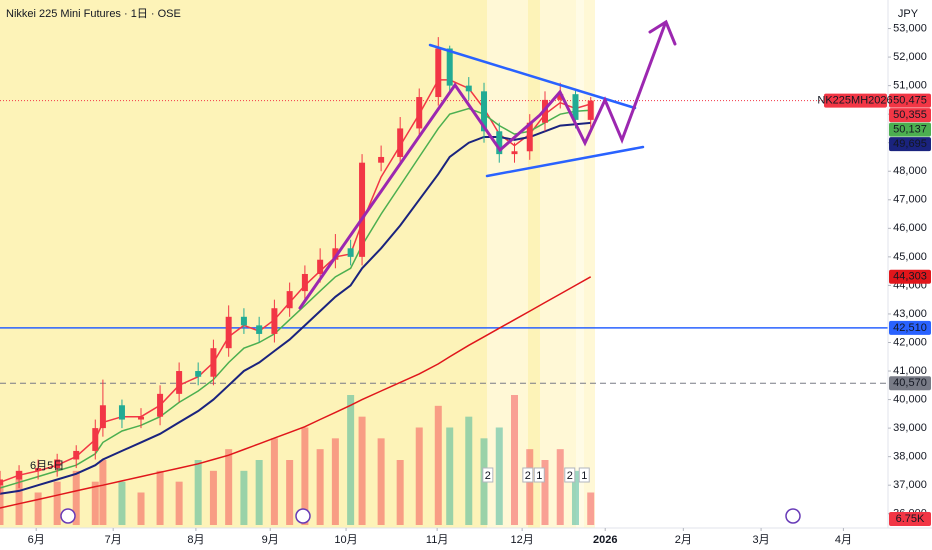 The width and height of the screenshot is (932, 550). What do you see at coordinates (910, 371) in the screenshot?
I see `y-tick-label: 41,000` at bounding box center [910, 371].